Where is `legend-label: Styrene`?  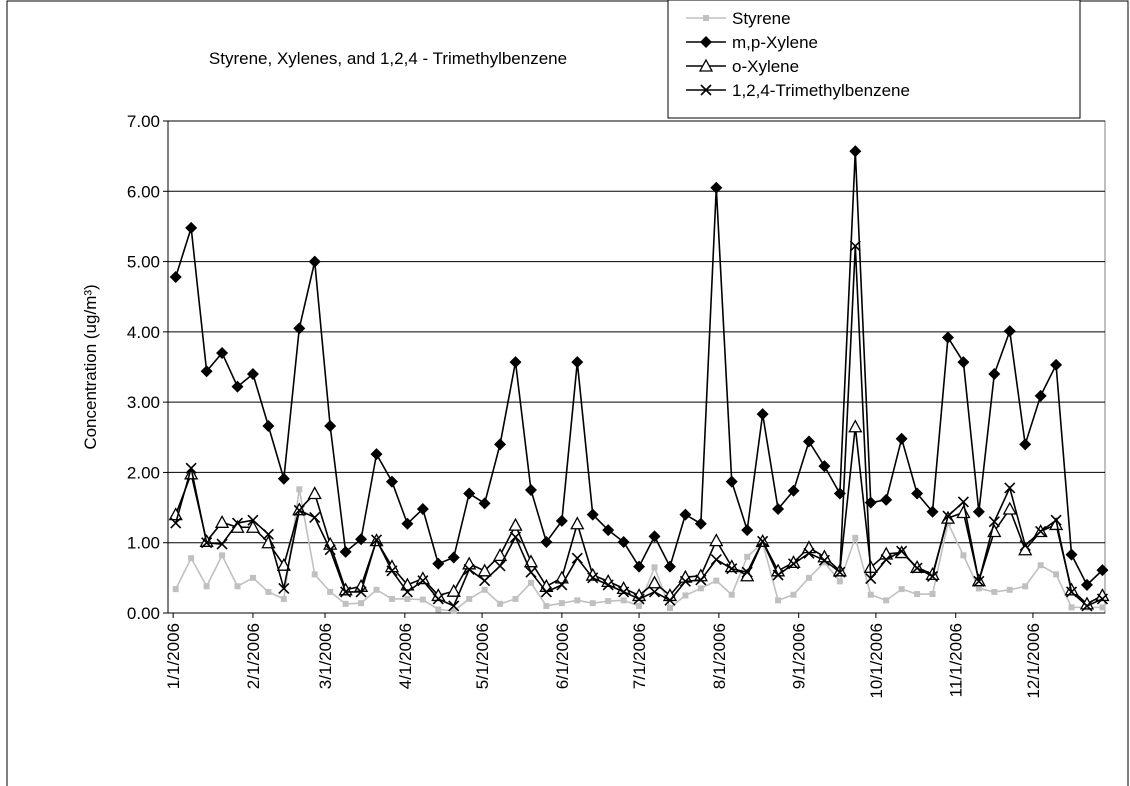
legend-label: Styrene is located at coordinates (761, 18).